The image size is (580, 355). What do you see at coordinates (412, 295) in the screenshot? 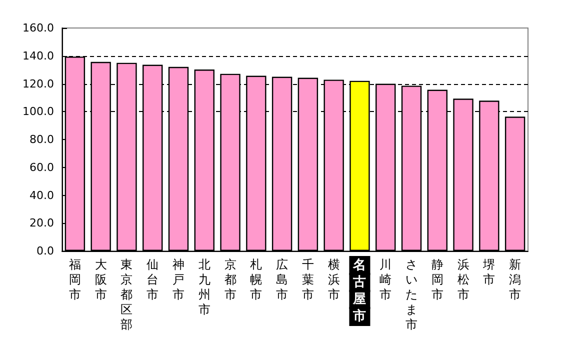
I see `x-tick-label: さいたま市` at bounding box center [412, 295].